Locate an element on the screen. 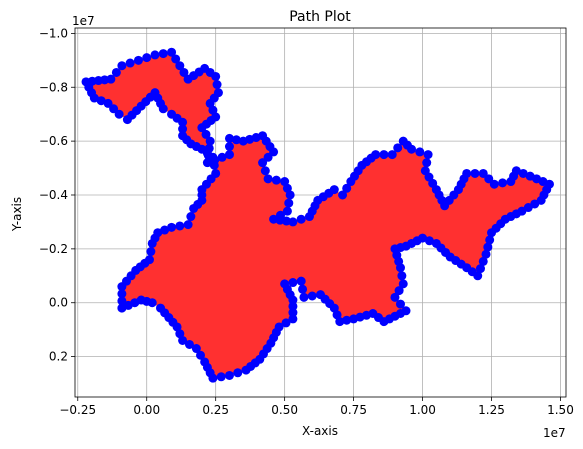 Image resolution: width=583 pixels, height=449 pixels. y-tick-label: 0.0 is located at coordinates (58, 303).